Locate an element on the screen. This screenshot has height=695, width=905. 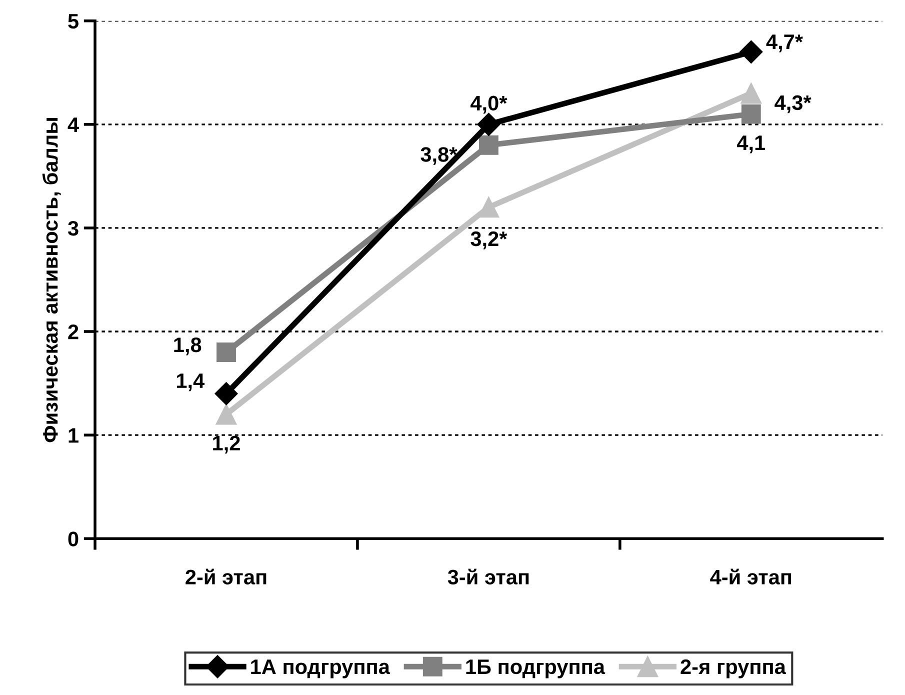
data-label: 3,2* is located at coordinates (489, 240).